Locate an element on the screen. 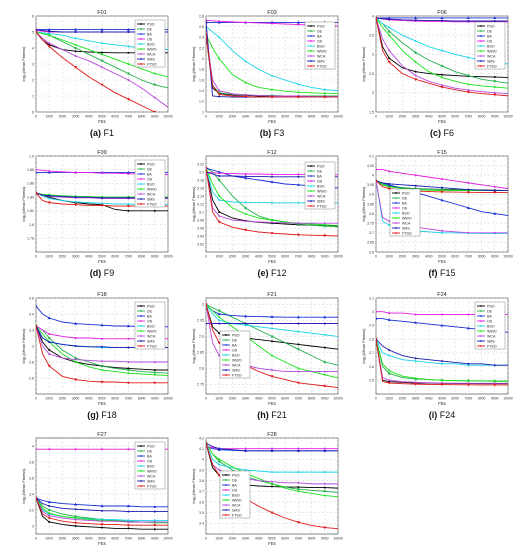  legend-label: BA is located at coordinates (149, 34).